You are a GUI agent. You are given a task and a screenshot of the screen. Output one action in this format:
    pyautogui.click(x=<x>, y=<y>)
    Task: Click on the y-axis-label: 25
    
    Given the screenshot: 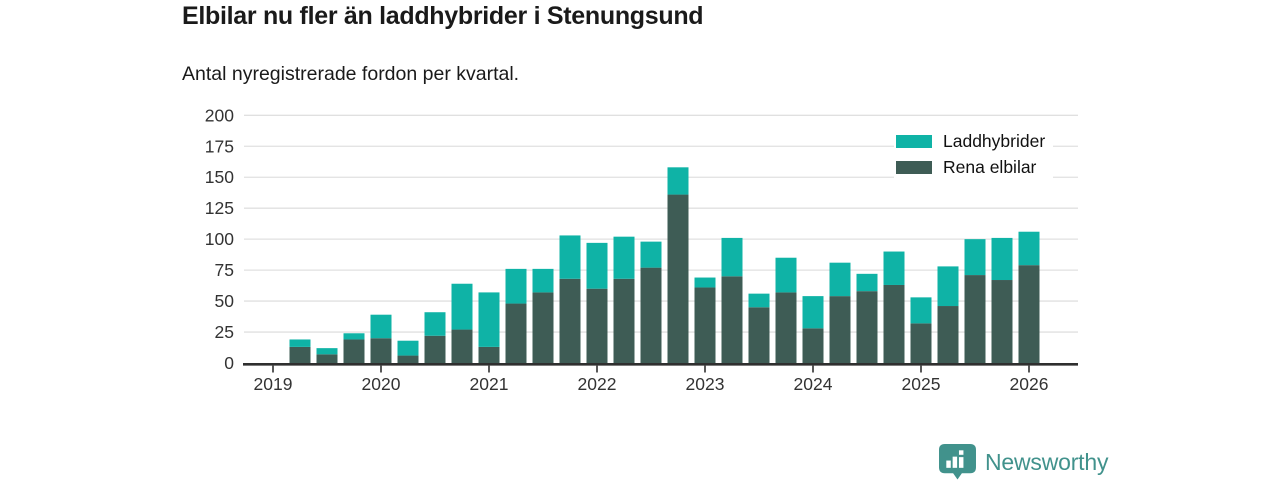 What is the action you would take?
    pyautogui.click(x=224, y=332)
    